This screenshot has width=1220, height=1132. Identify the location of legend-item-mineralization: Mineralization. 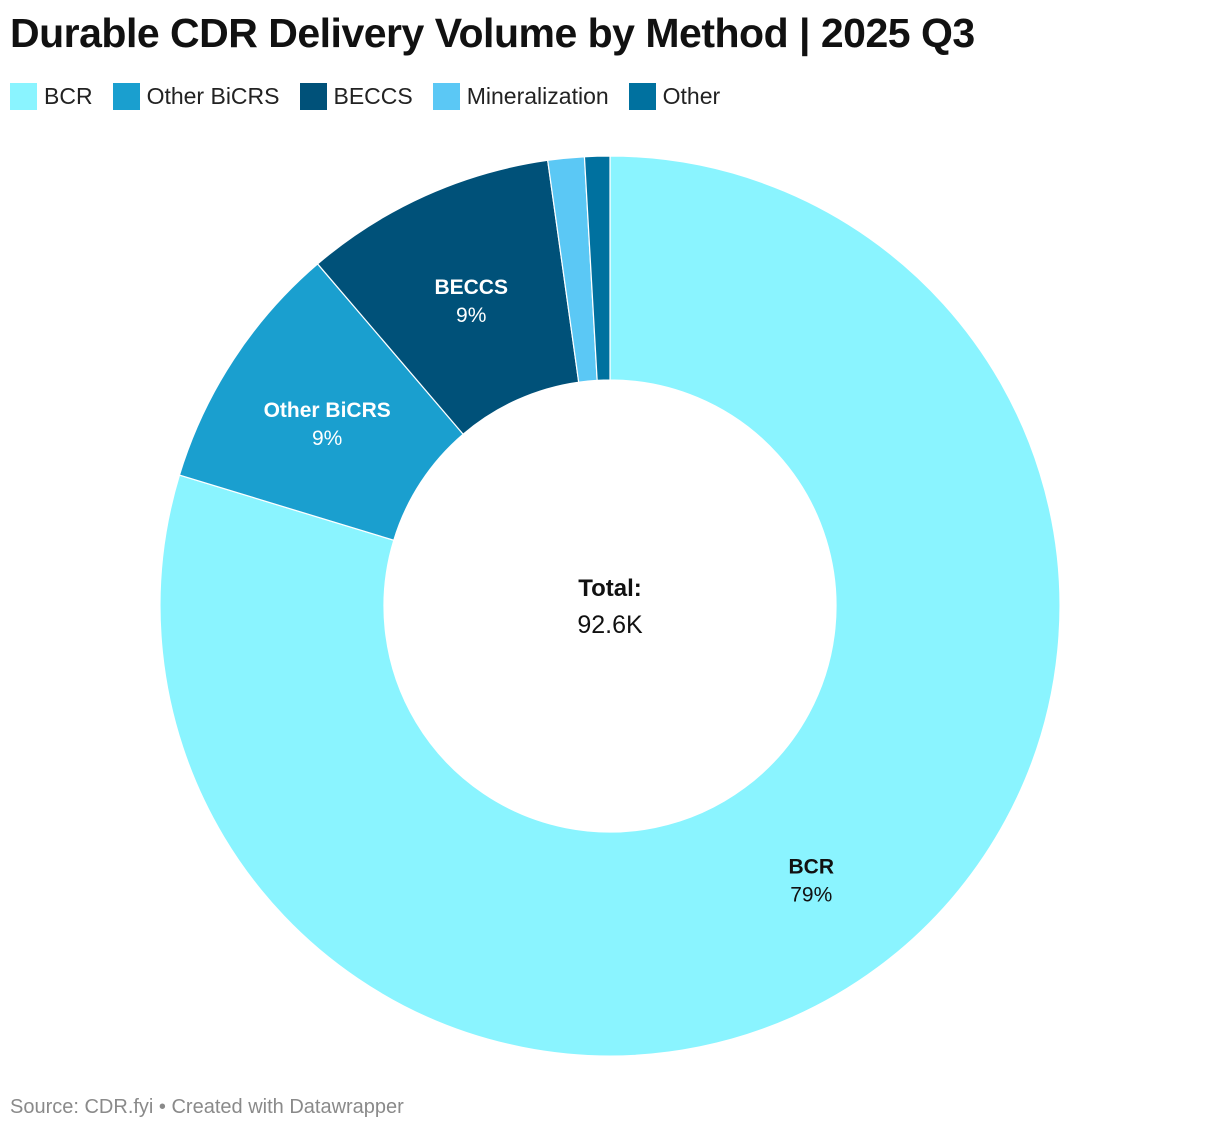
(520, 96).